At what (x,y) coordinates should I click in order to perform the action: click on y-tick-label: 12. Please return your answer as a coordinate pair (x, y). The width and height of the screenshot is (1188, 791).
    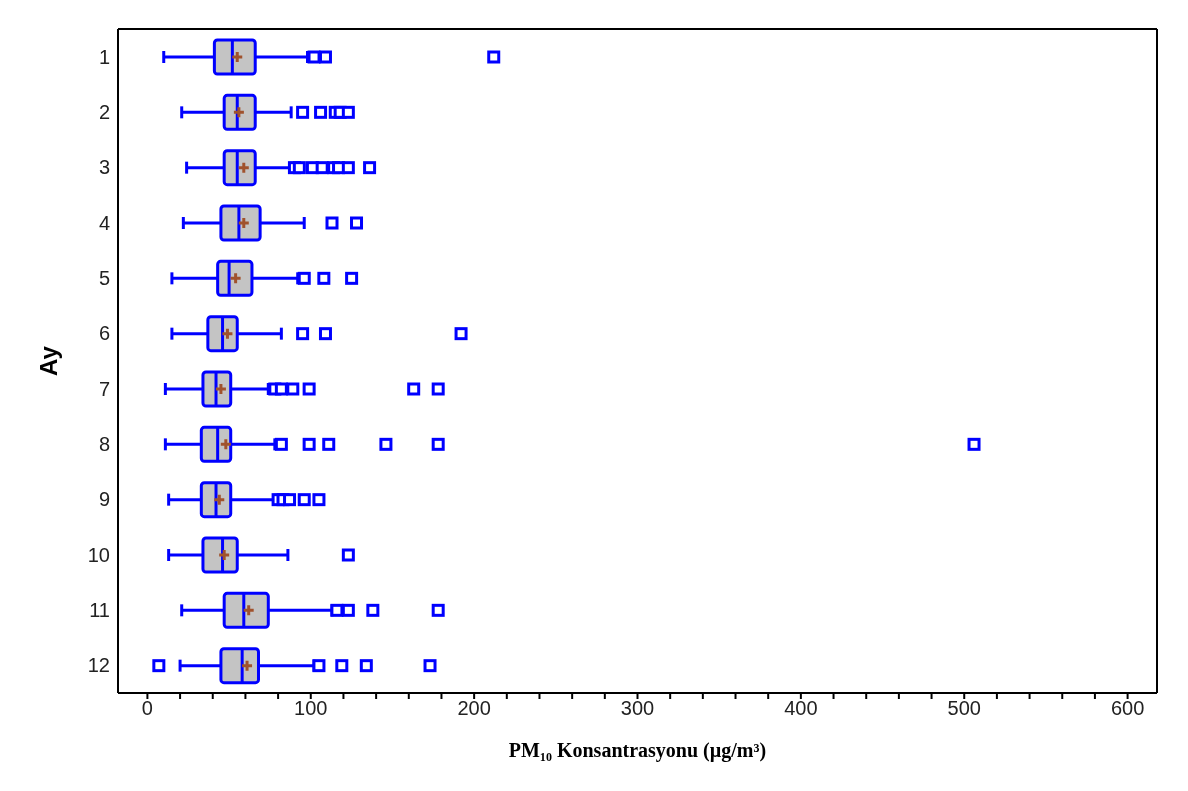
    Looking at the image, I should click on (98, 665).